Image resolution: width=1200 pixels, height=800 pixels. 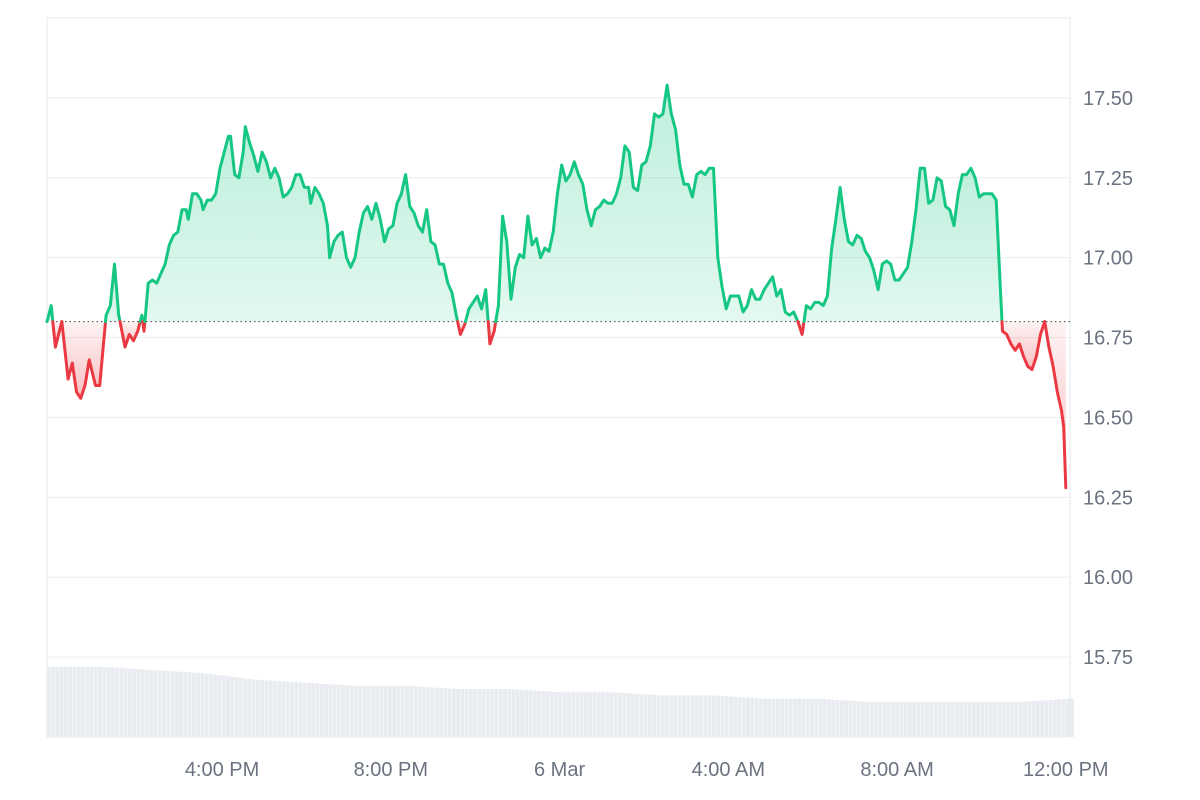 I want to click on y-tick-label: 15.75, so click(x=1108, y=658).